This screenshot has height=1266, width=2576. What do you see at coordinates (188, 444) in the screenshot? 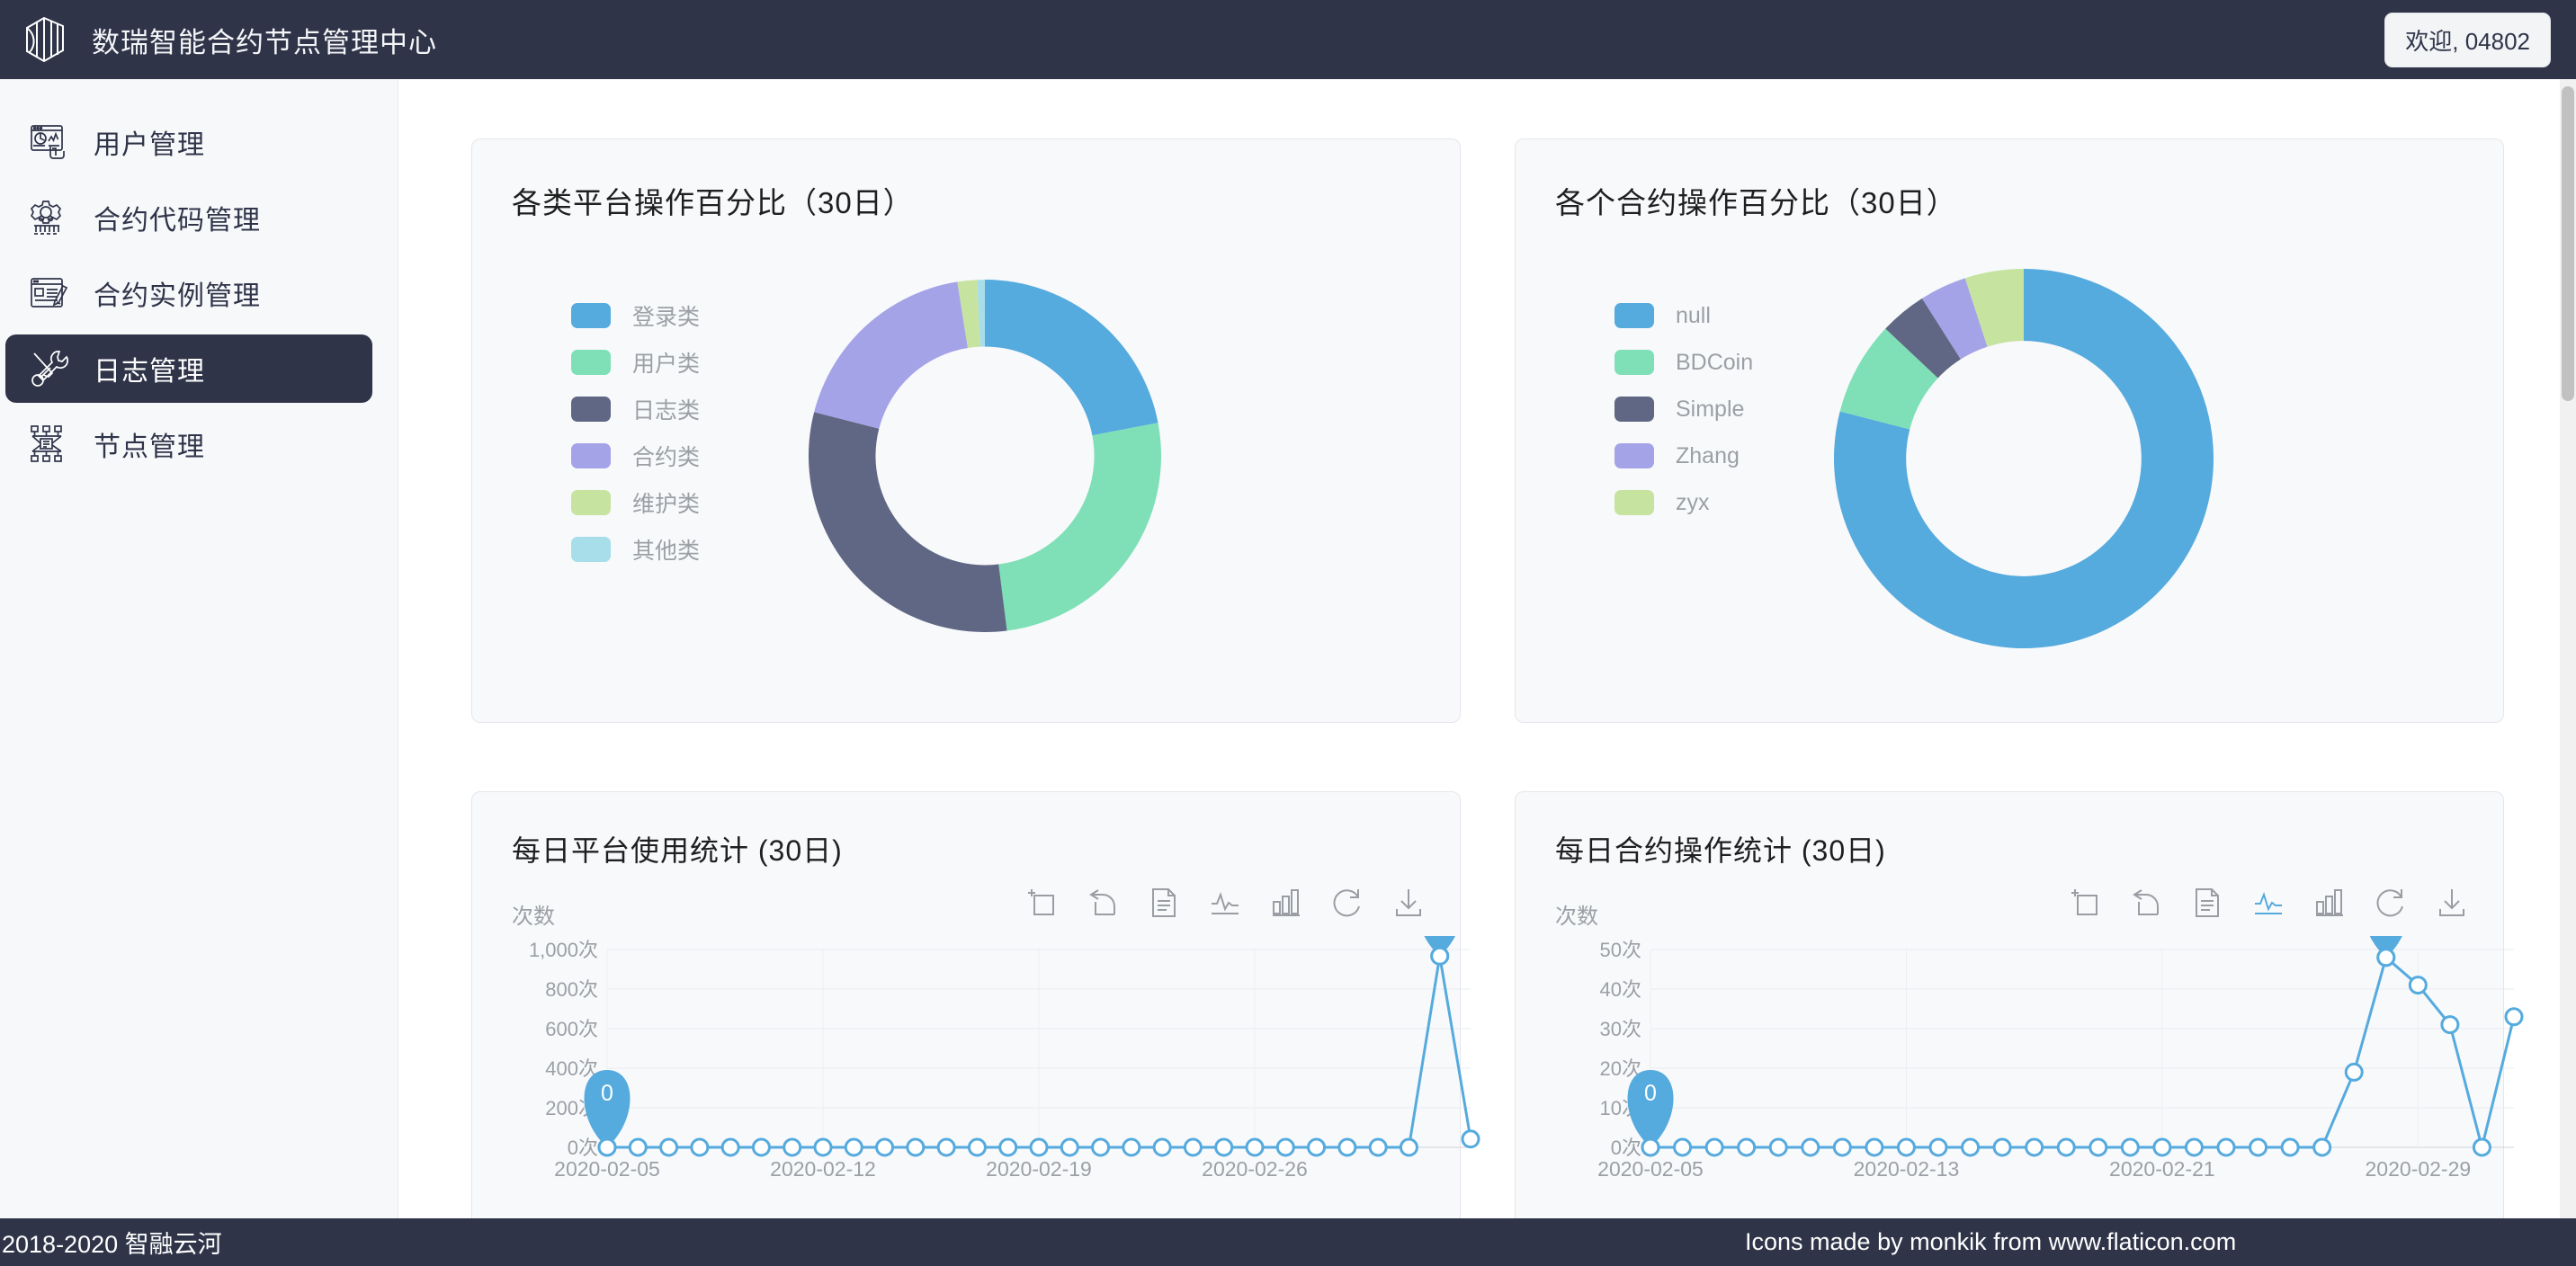
I see `sidebar-item-node-management: 节点管理` at bounding box center [188, 444].